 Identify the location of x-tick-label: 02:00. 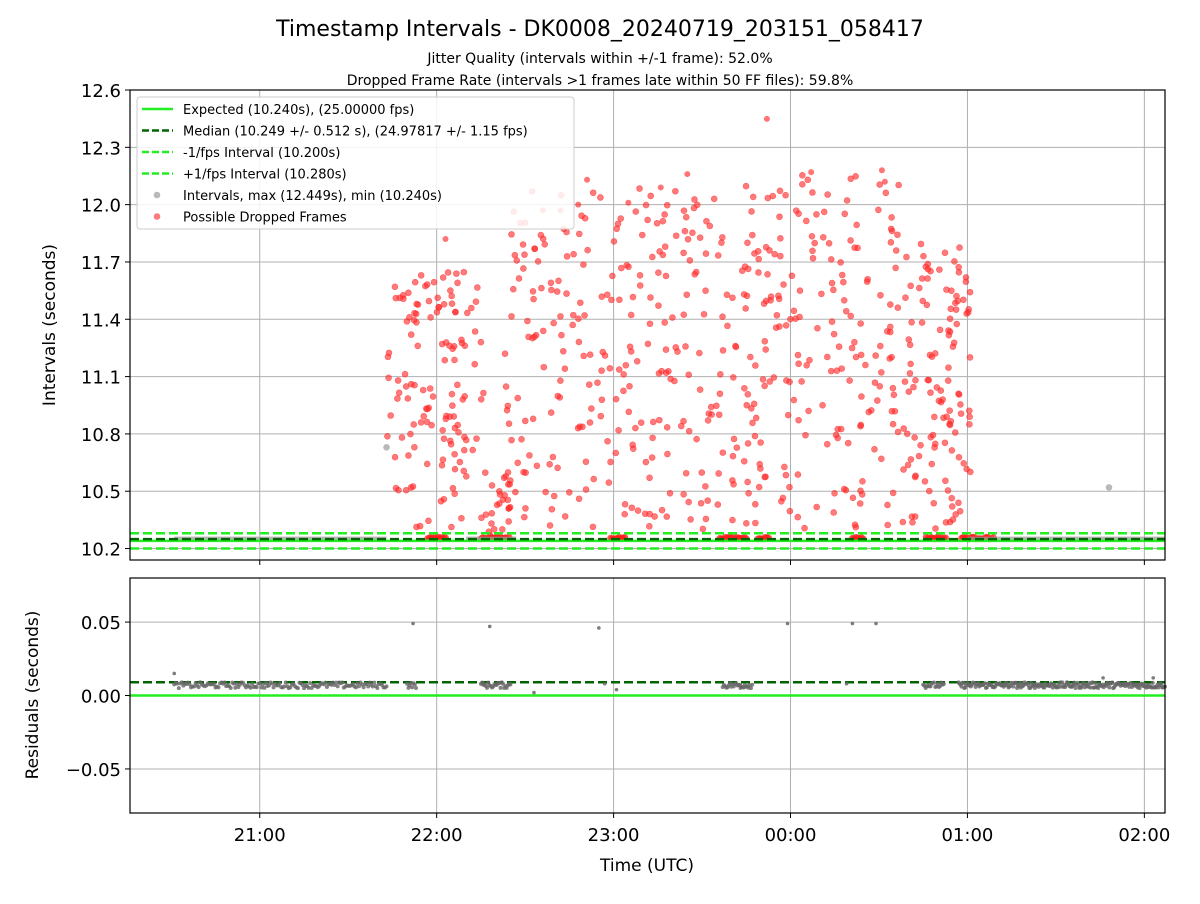
(1144, 835).